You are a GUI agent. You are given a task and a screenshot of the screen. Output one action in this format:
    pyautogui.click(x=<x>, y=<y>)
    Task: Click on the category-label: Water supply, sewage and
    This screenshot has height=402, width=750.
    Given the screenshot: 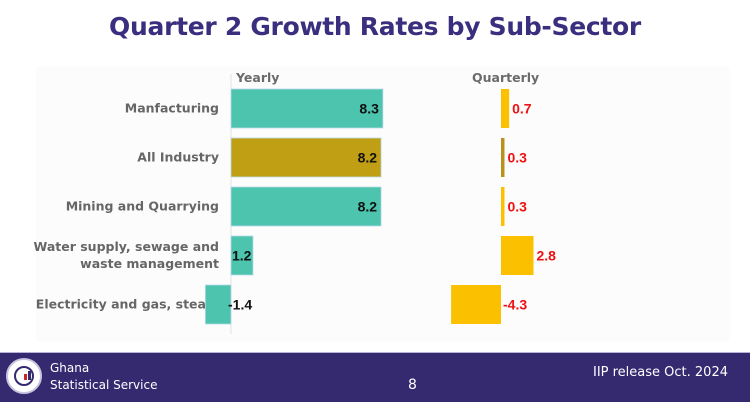 What is the action you would take?
    pyautogui.click(x=126, y=246)
    